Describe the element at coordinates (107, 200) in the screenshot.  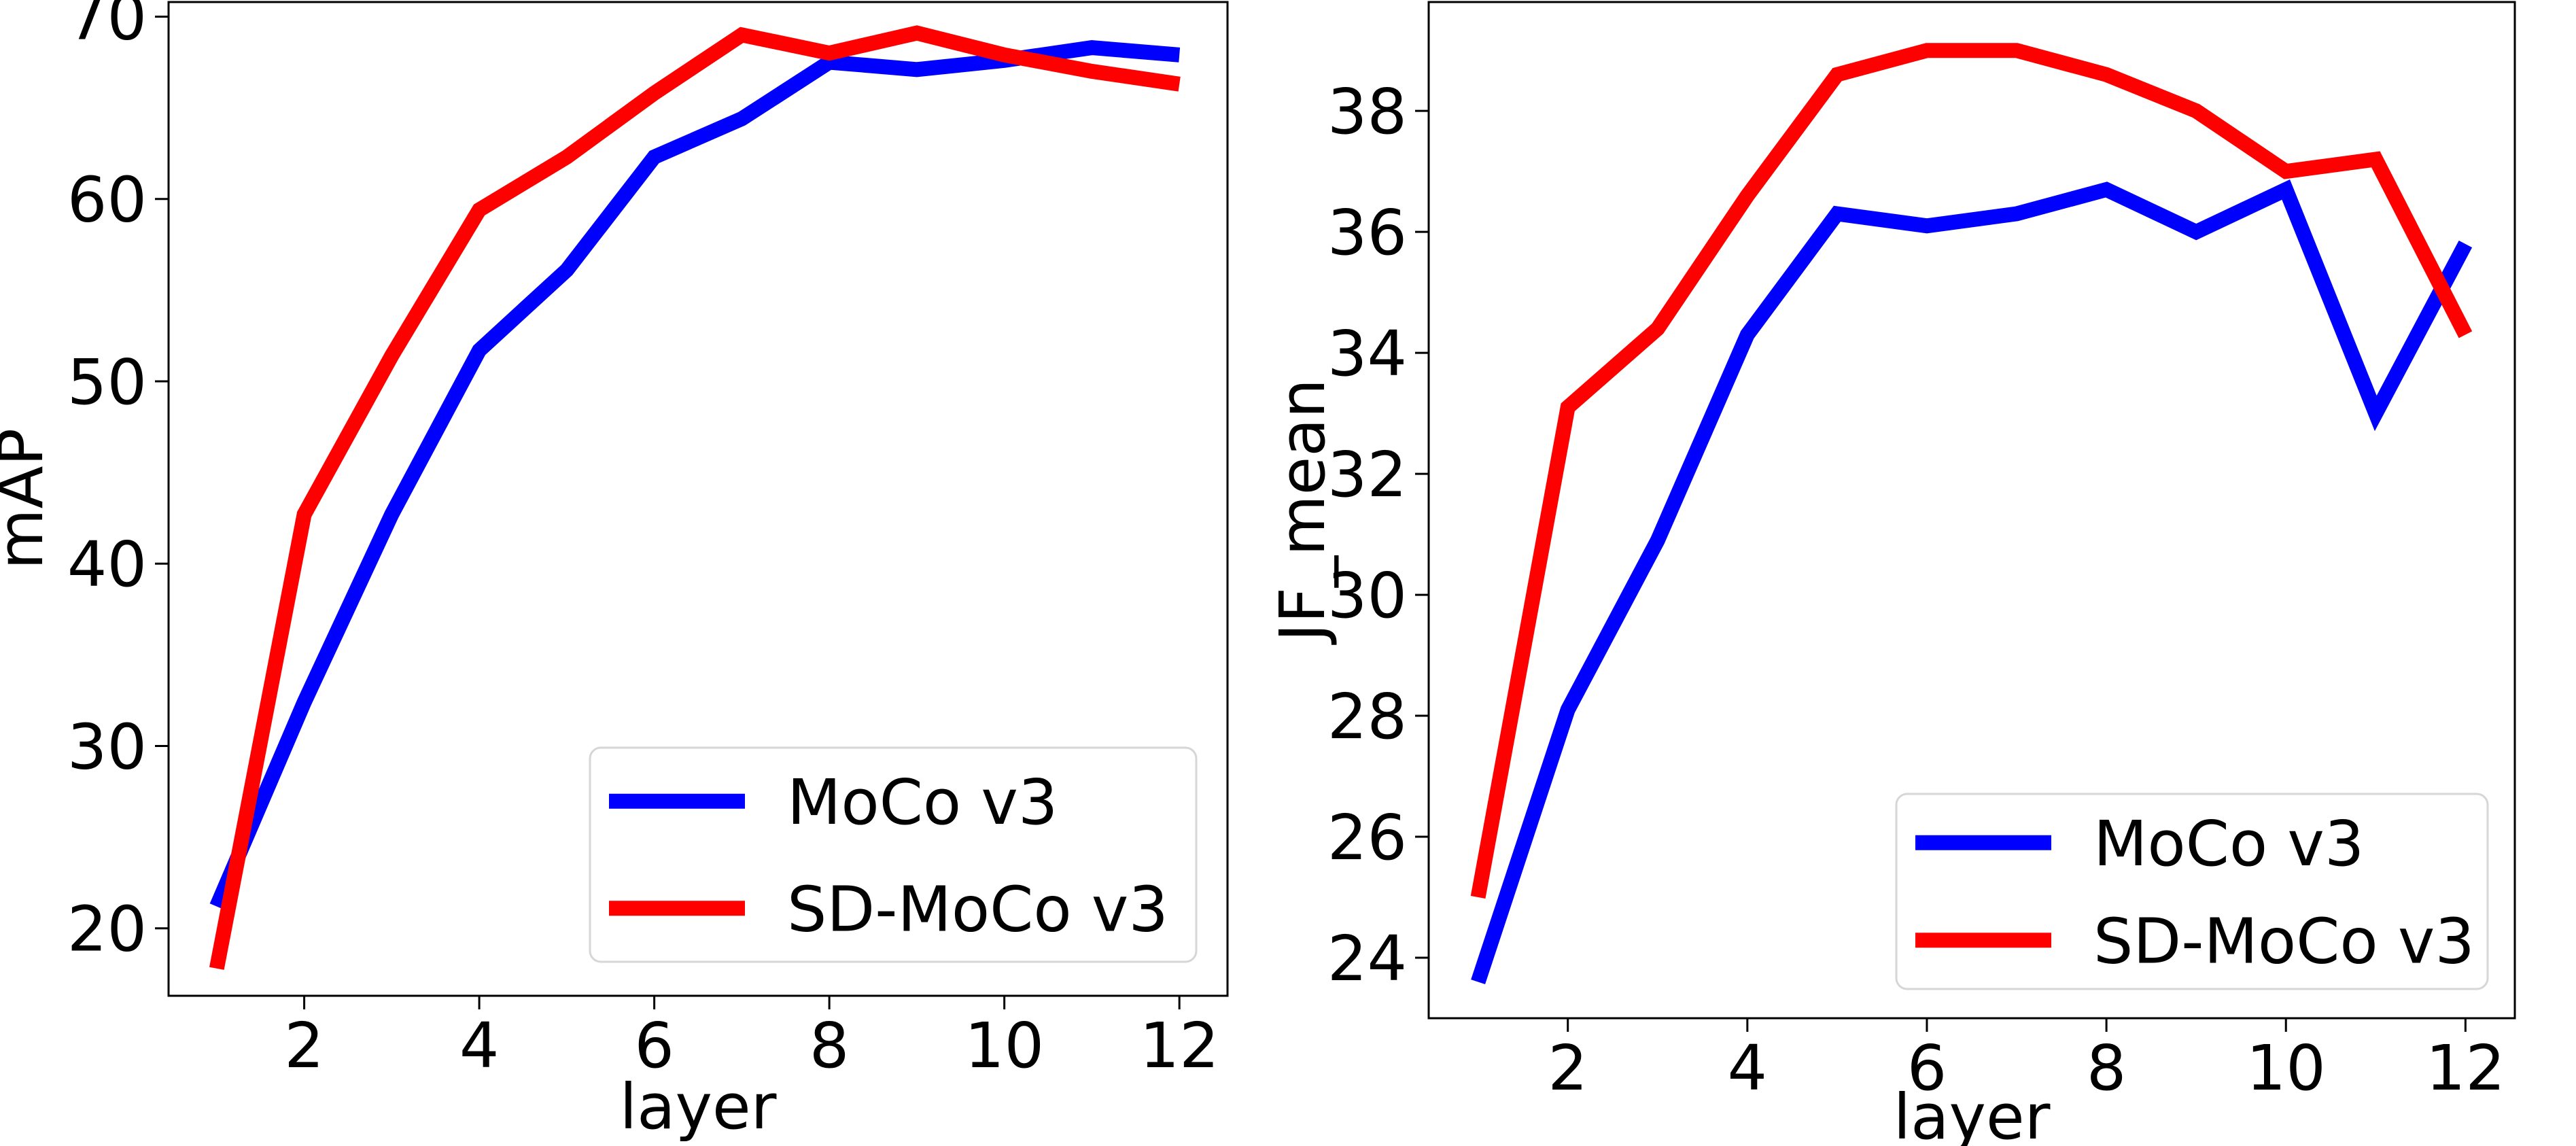
I see `y-tick-label: 60` at that location.